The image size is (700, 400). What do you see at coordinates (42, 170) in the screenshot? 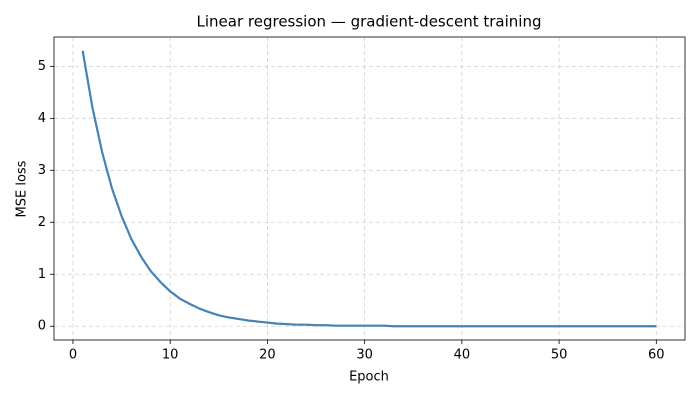
I see `y-tick-label: 3` at bounding box center [42, 170].